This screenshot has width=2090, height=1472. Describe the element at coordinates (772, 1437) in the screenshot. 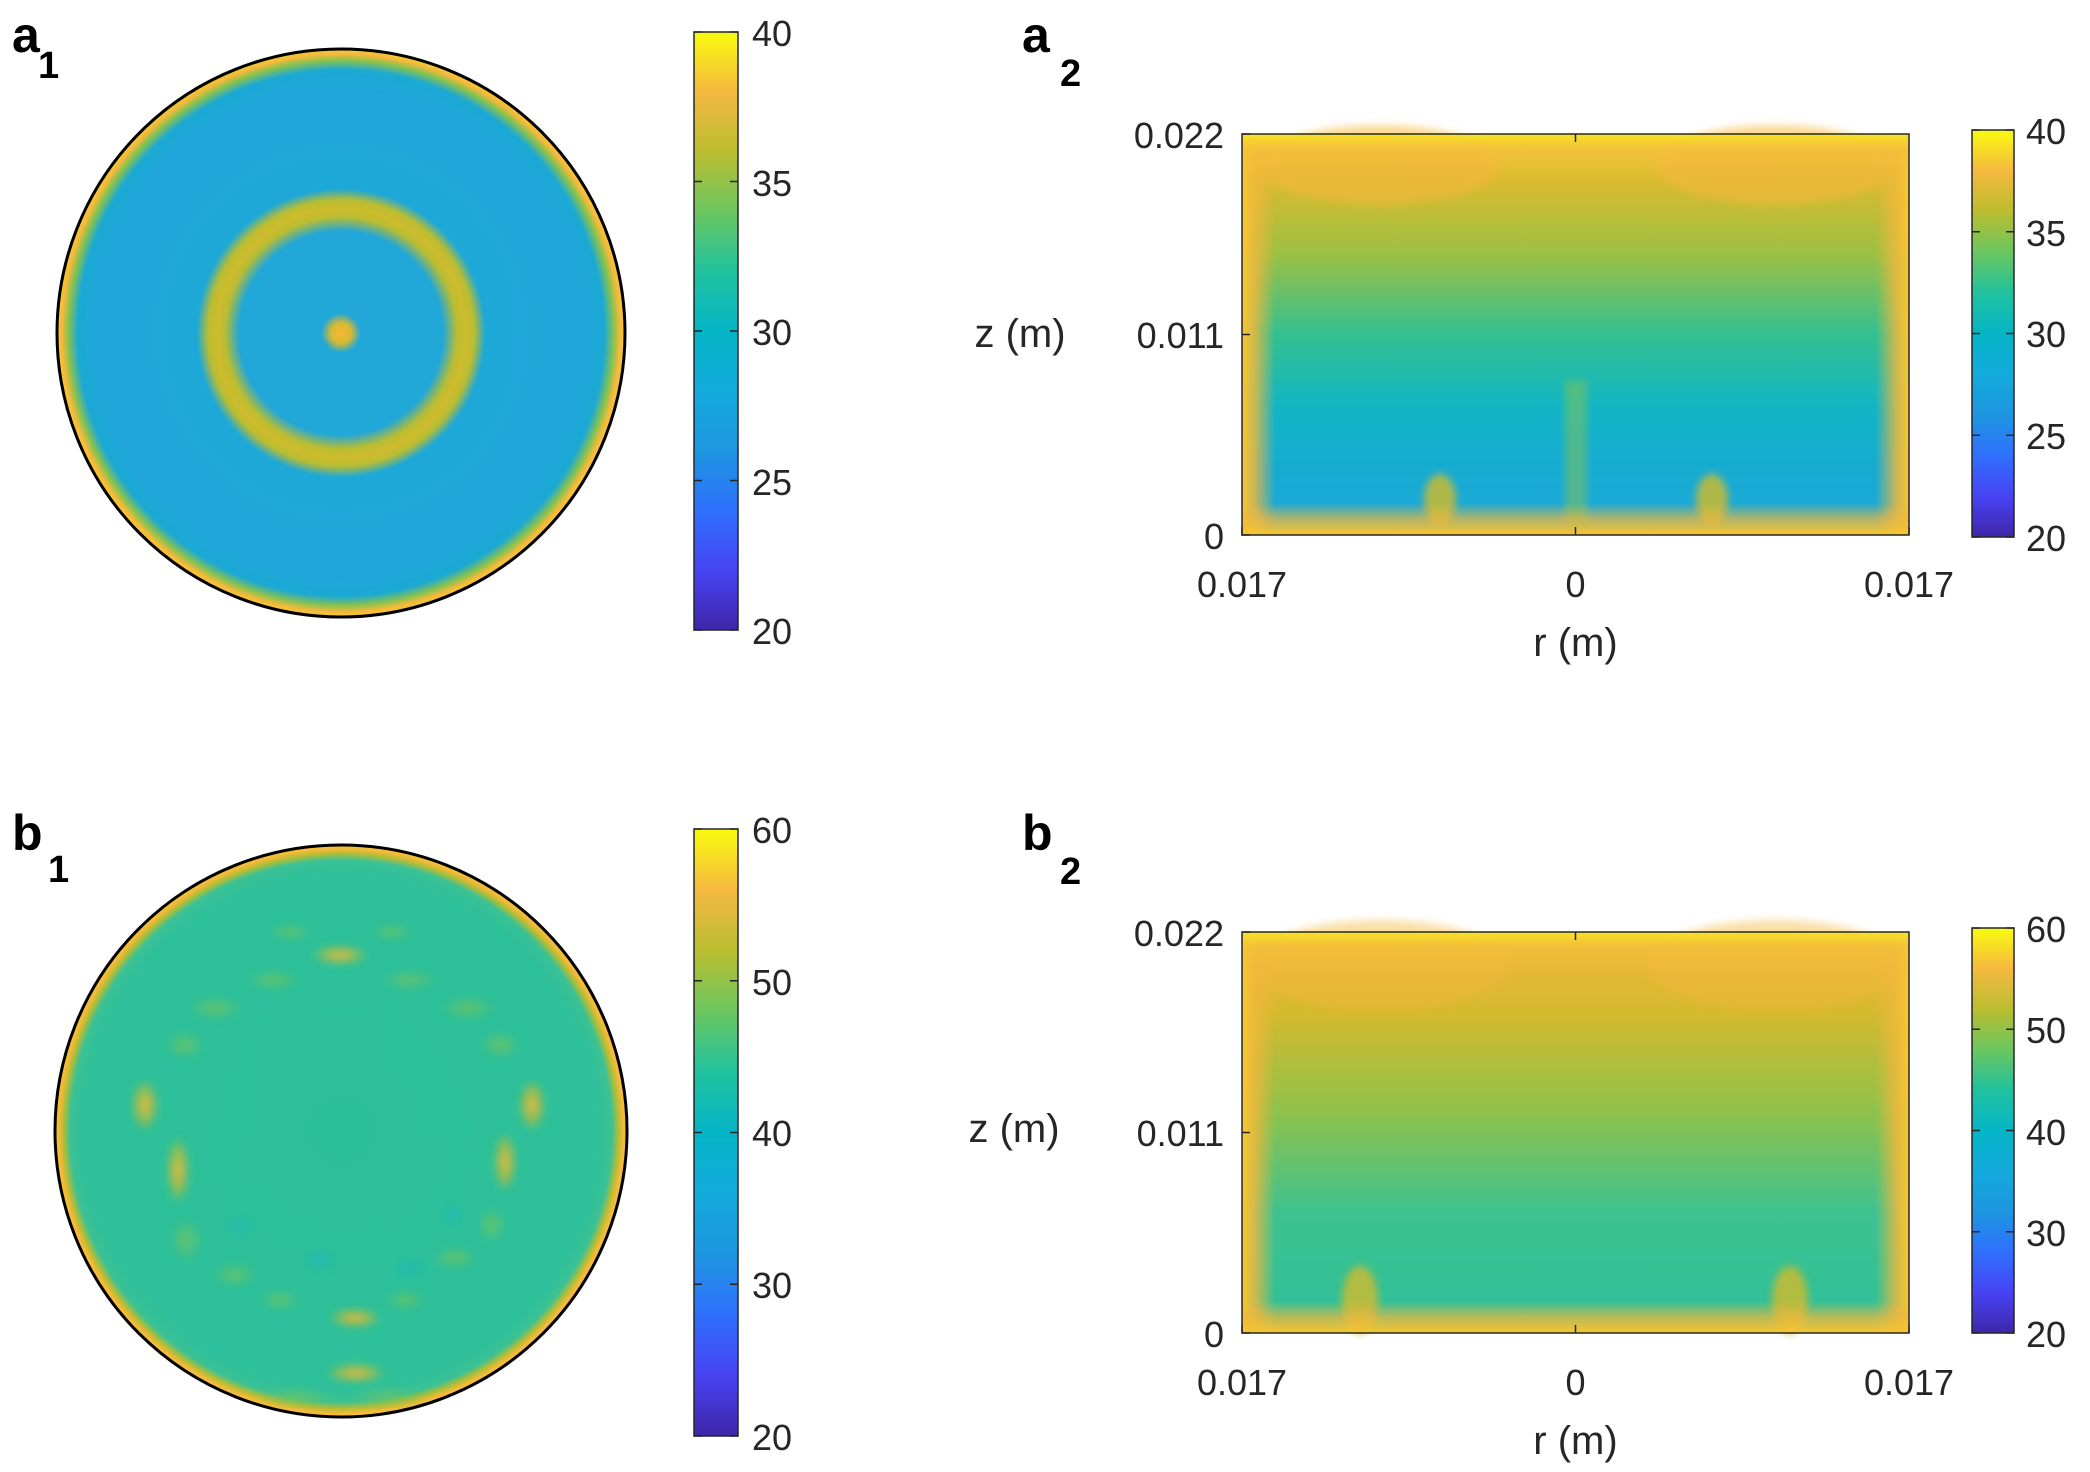

I see `colorbar-b1-tick-label: 20` at that location.